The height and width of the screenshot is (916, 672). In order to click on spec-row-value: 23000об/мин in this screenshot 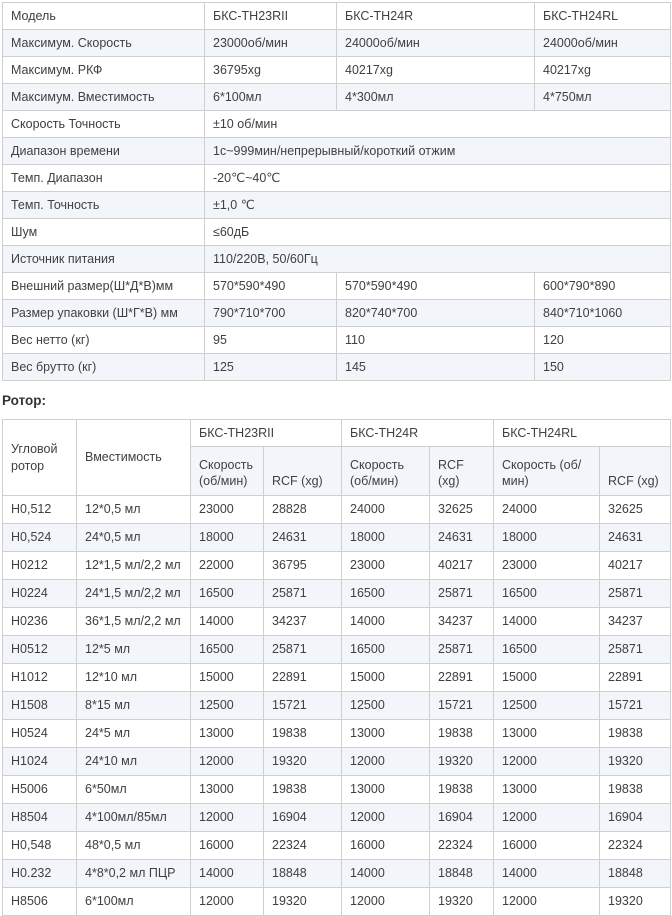, I will do `click(270, 43)`.